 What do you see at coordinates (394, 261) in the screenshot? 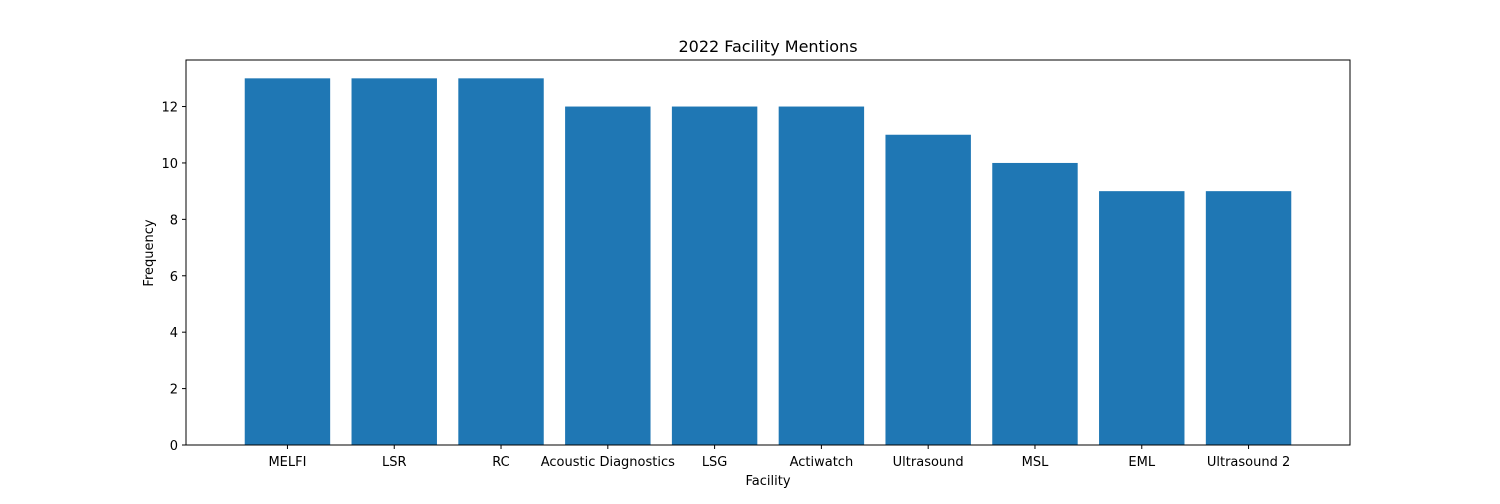
I see `bar-lsr` at bounding box center [394, 261].